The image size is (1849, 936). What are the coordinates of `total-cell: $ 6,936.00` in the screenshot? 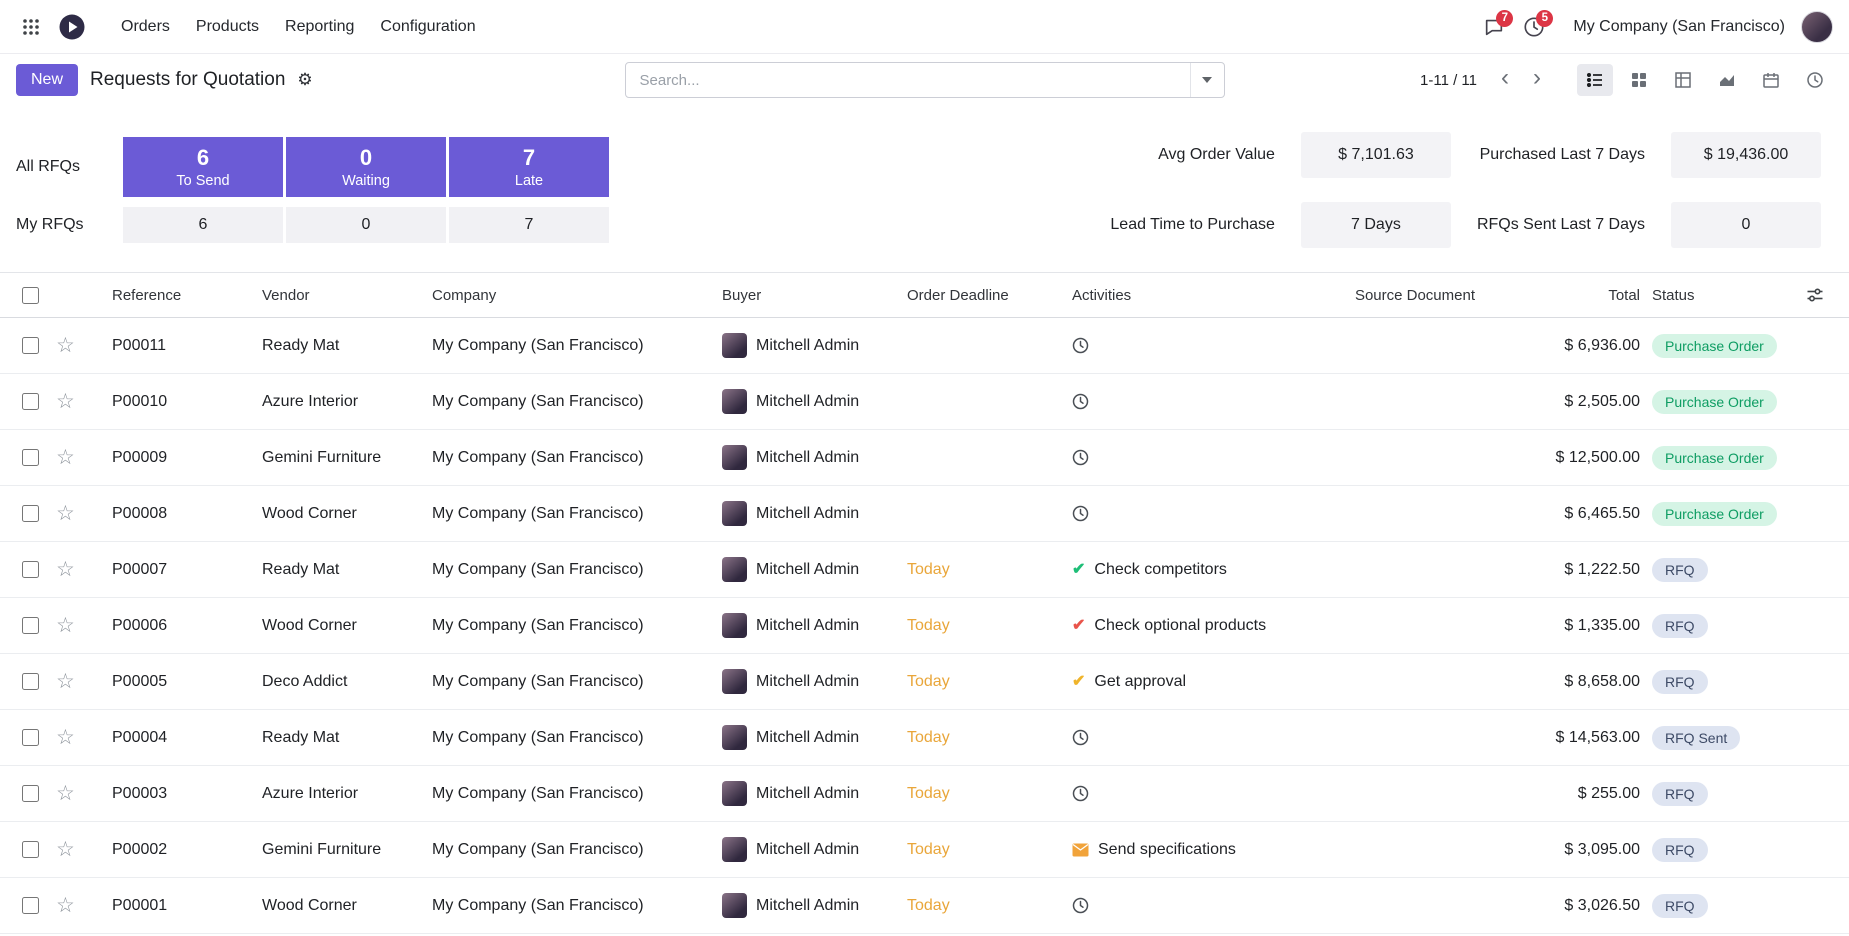 It's located at (1602, 345).